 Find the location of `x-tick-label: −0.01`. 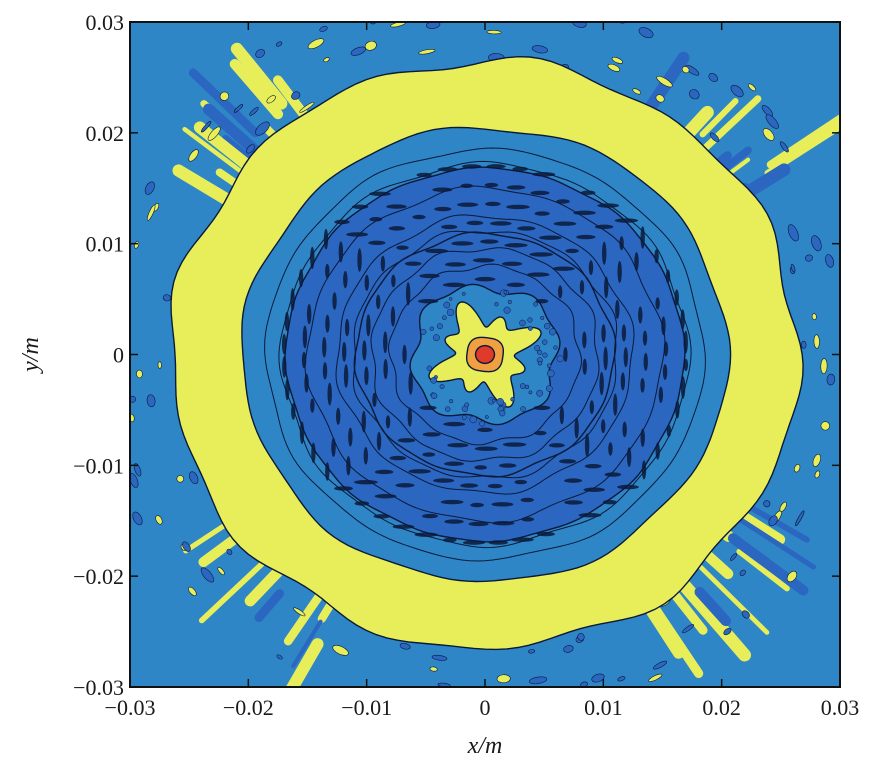

x-tick-label: −0.01 is located at coordinates (366, 707).